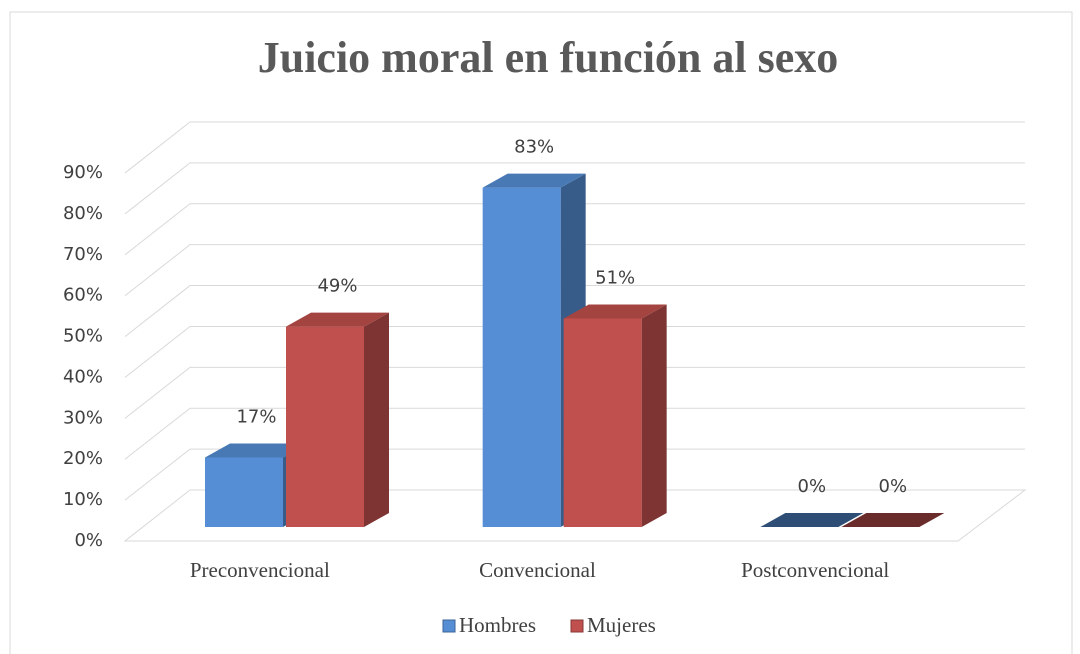  What do you see at coordinates (615, 277) in the screenshot?
I see `data-label: 51%` at bounding box center [615, 277].